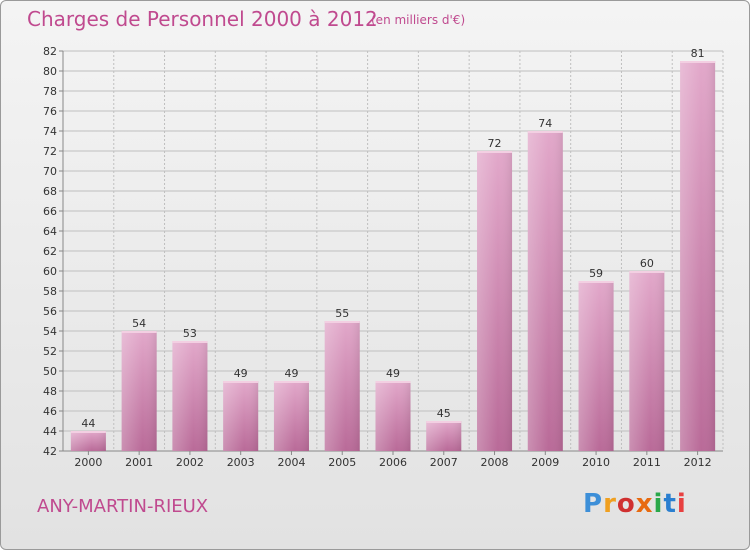 Image resolution: width=750 pixels, height=550 pixels. I want to click on x-tick-label: 2004, so click(291, 462).